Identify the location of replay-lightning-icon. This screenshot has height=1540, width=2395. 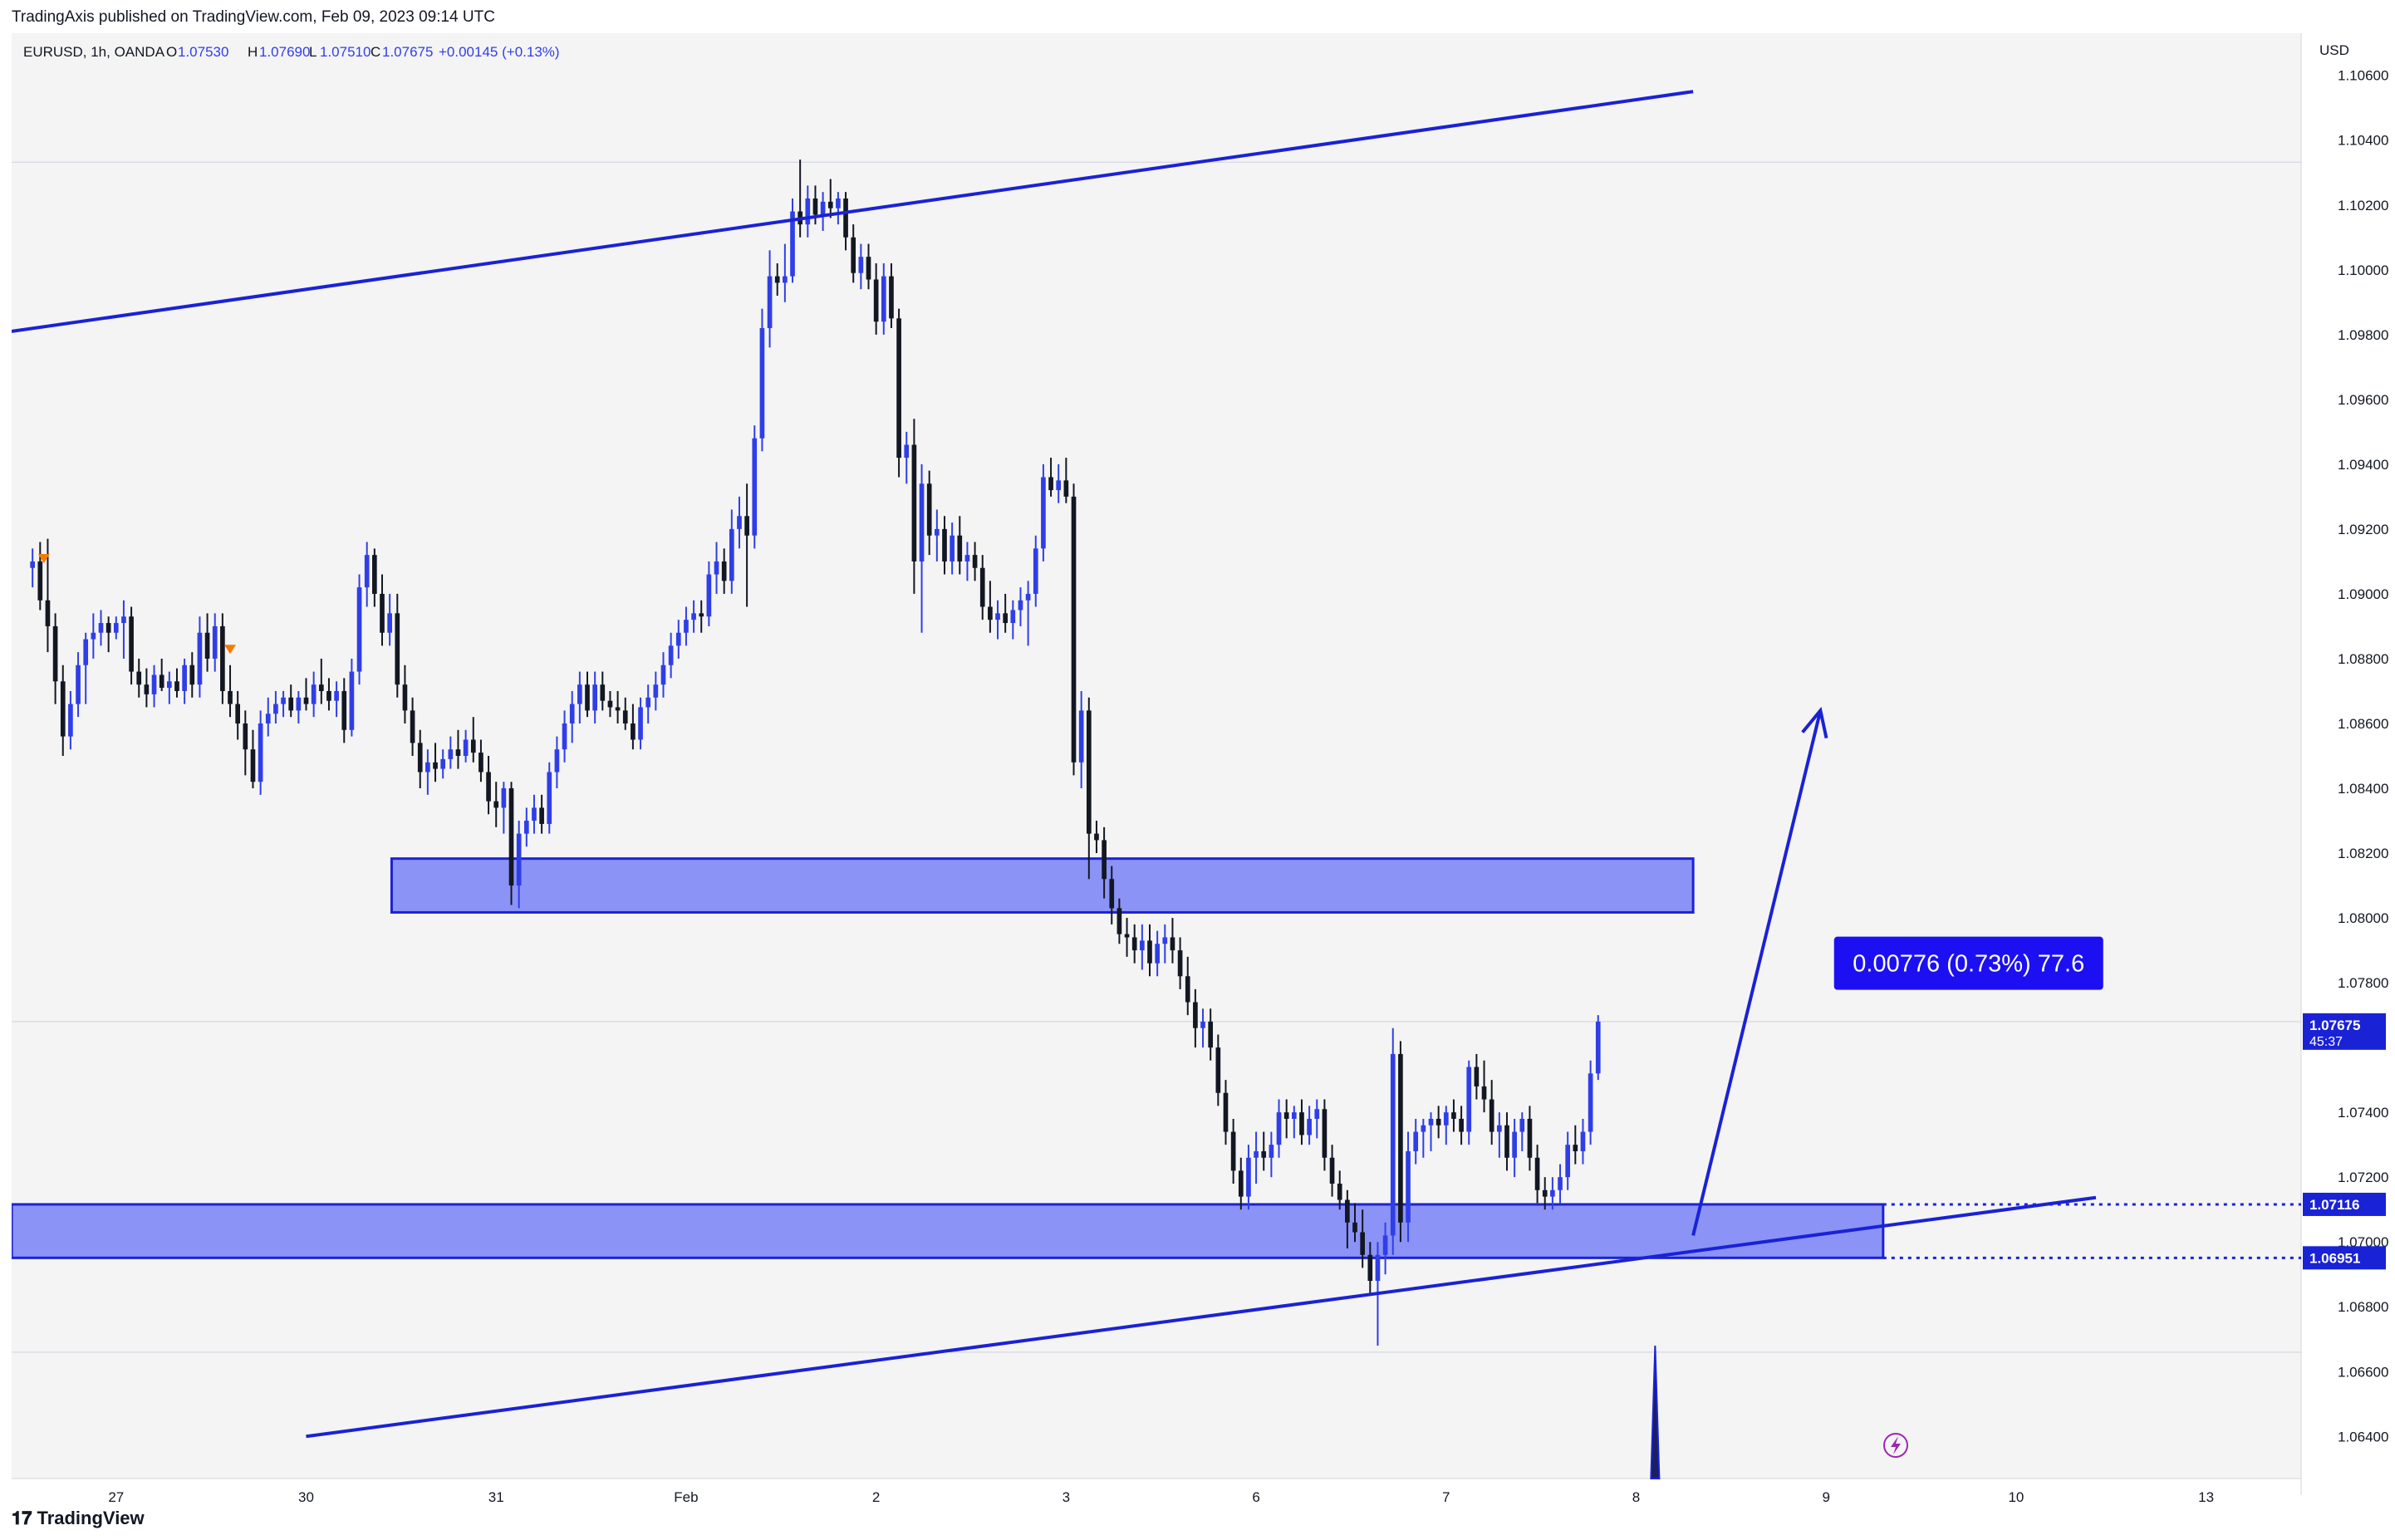
(1895, 1445).